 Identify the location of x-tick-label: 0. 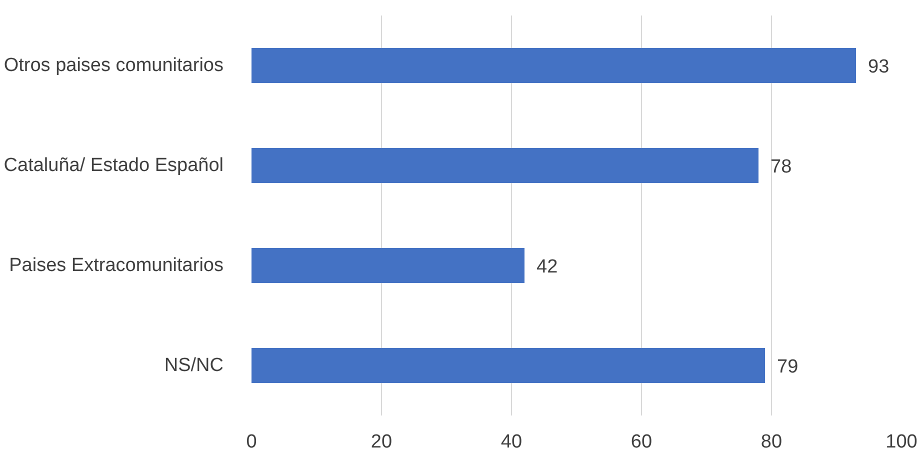
(251, 441).